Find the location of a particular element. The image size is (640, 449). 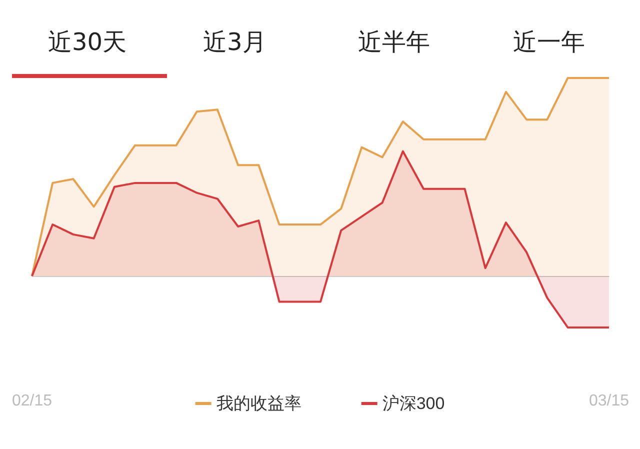

x-tick-label: 02/15 is located at coordinates (32, 401).